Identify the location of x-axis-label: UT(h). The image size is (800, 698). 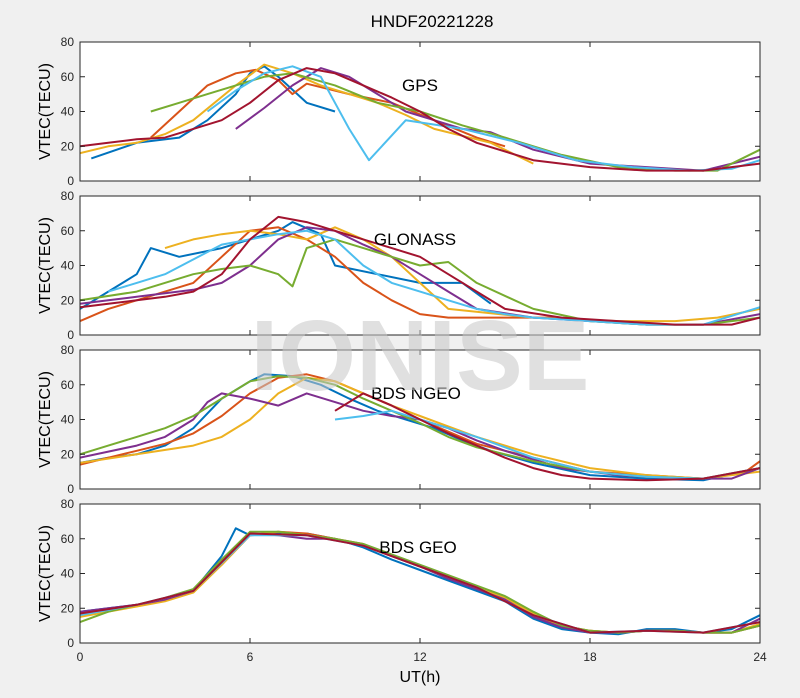
(420, 677).